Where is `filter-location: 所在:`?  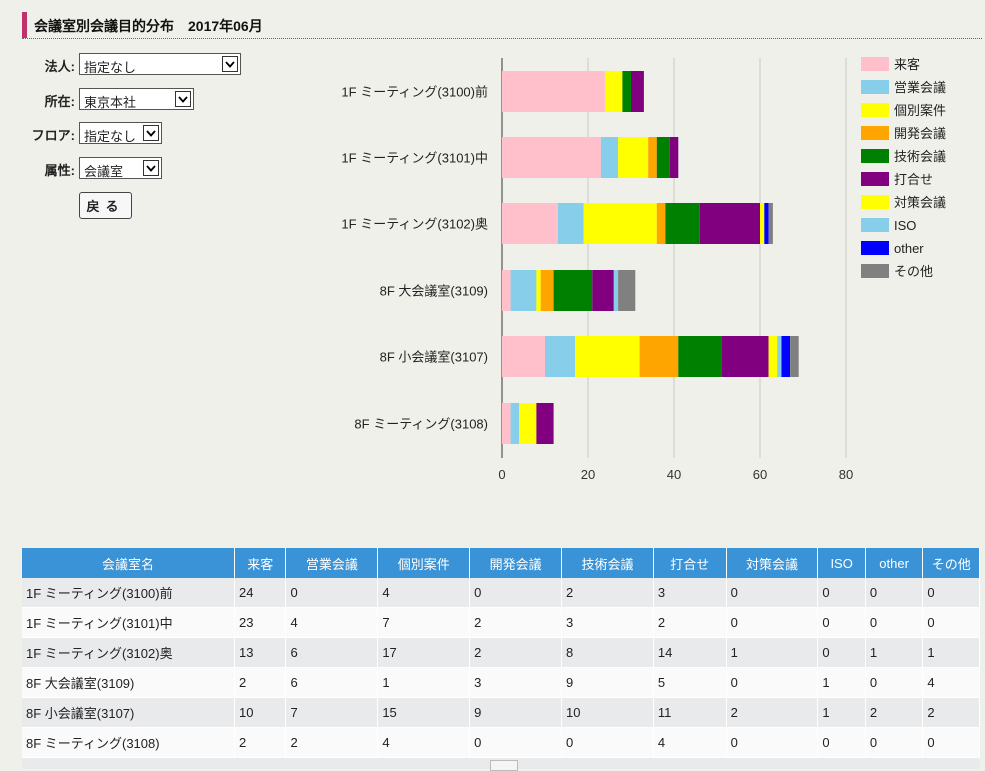
filter-location: 所在: is located at coordinates (52, 99).